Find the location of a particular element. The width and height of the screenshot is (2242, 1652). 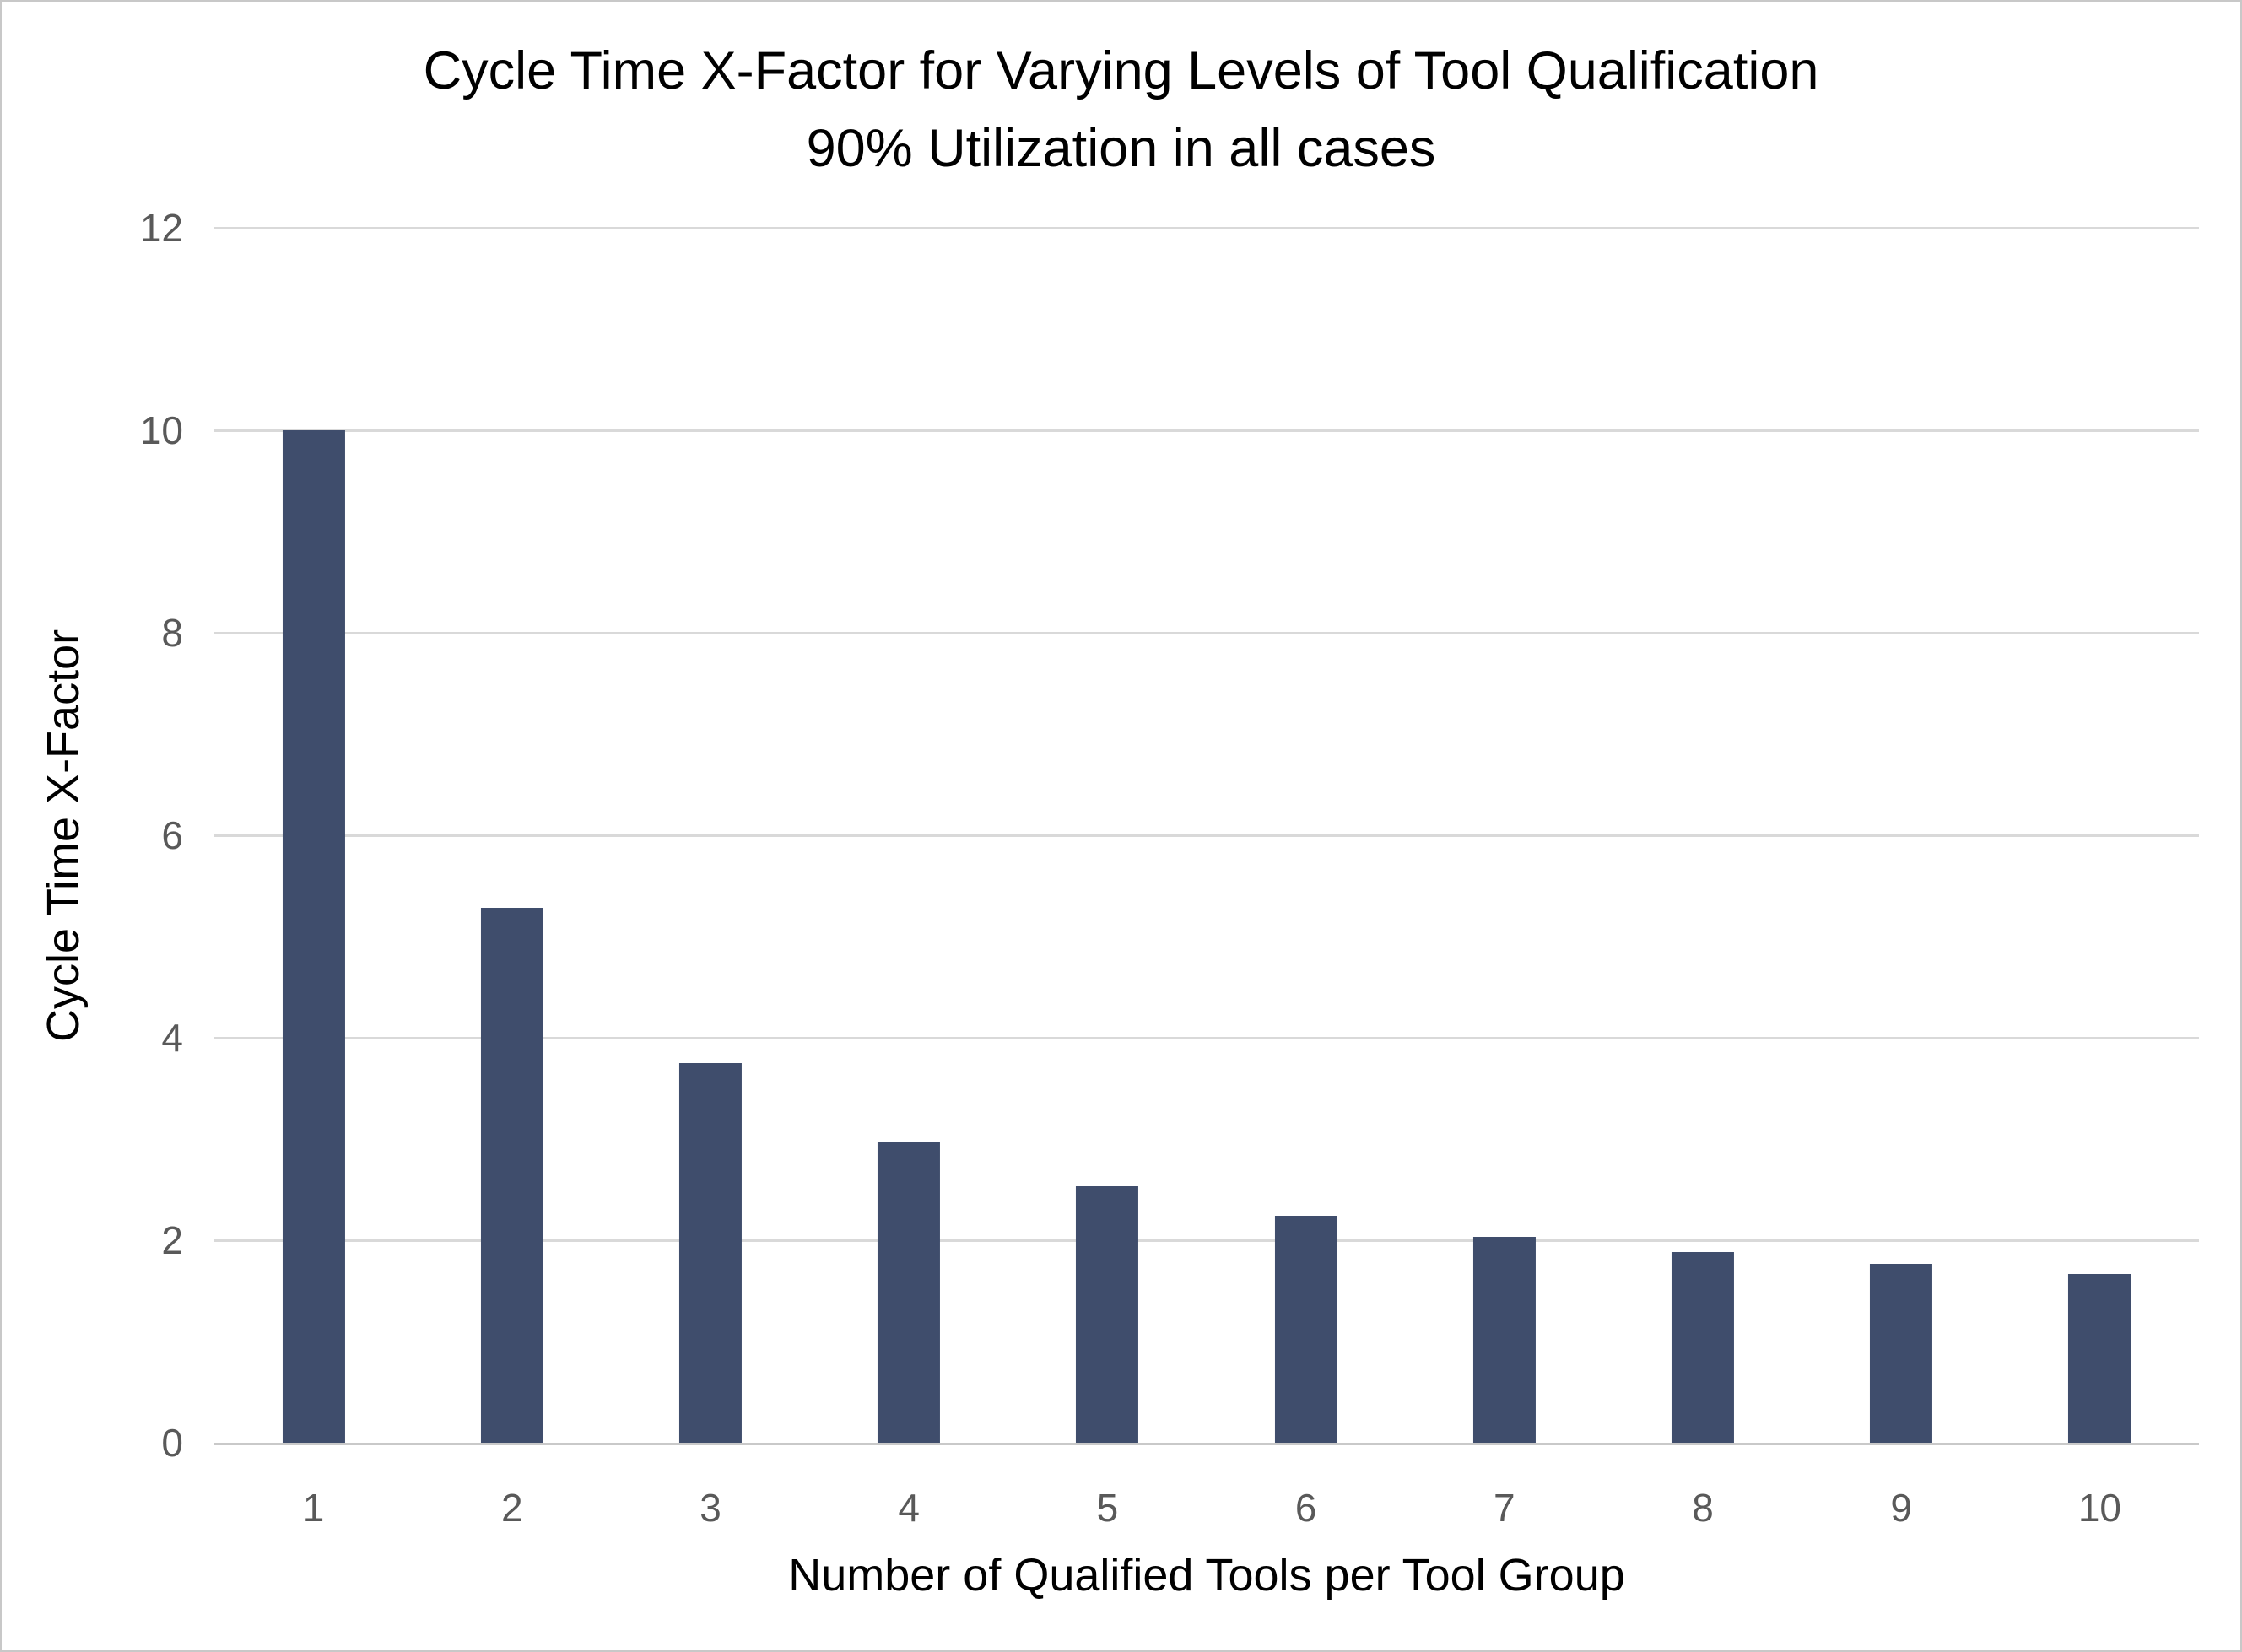

x-axis-tick-labels: 1 2 3 4 5 6 7 8 9 10 is located at coordinates (1206, 1507).